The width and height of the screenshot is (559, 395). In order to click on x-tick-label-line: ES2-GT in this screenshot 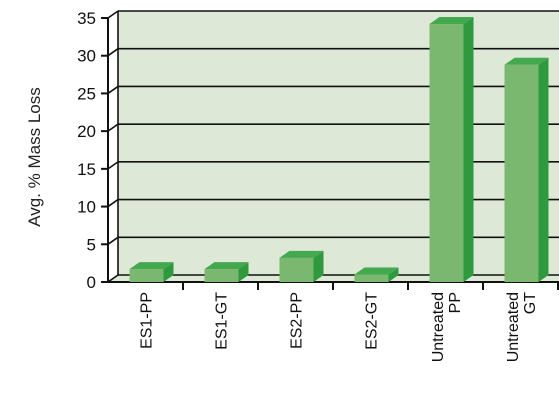, I will do `click(372, 321)`.